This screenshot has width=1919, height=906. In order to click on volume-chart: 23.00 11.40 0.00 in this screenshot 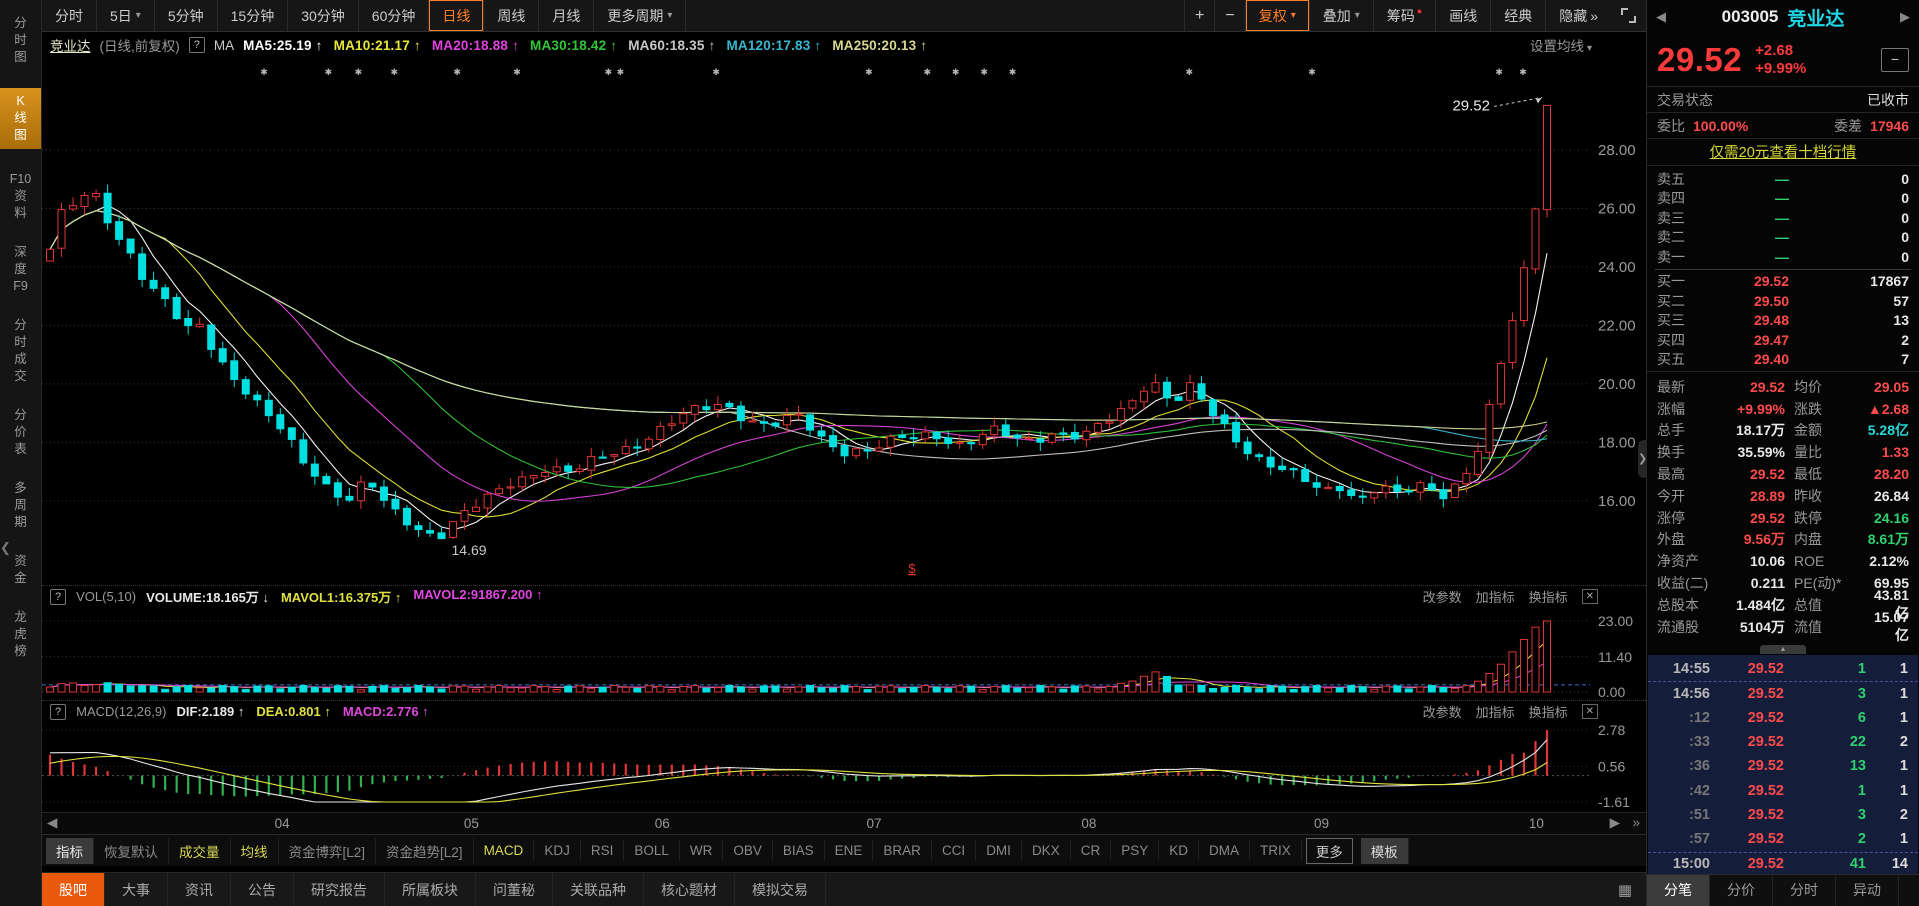, I will do `click(844, 653)`.